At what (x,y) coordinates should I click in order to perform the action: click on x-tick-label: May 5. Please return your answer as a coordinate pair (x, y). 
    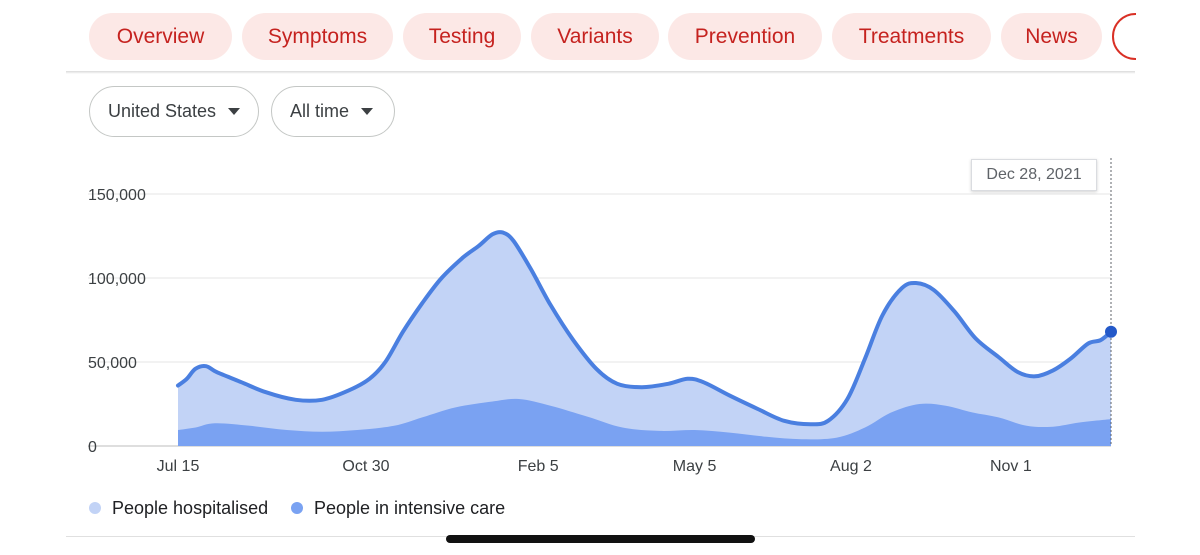
    Looking at the image, I should click on (695, 466).